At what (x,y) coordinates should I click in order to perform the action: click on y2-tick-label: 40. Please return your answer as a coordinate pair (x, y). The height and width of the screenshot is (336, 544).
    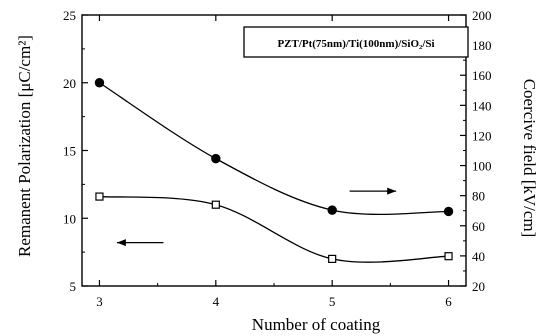
    Looking at the image, I should click on (478, 256).